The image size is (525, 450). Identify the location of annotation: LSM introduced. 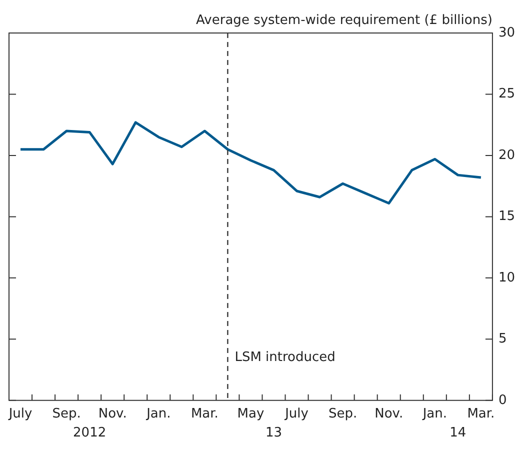
(285, 357).